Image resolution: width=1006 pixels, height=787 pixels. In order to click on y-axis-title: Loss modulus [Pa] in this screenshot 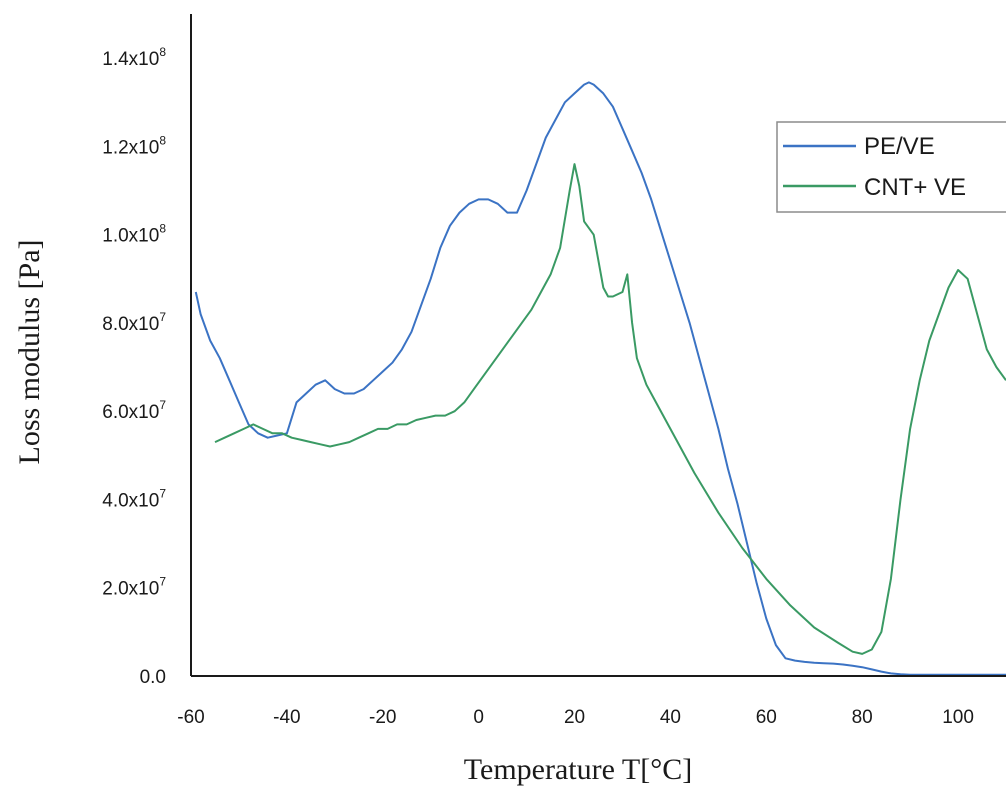, I will do `click(29, 352)`.